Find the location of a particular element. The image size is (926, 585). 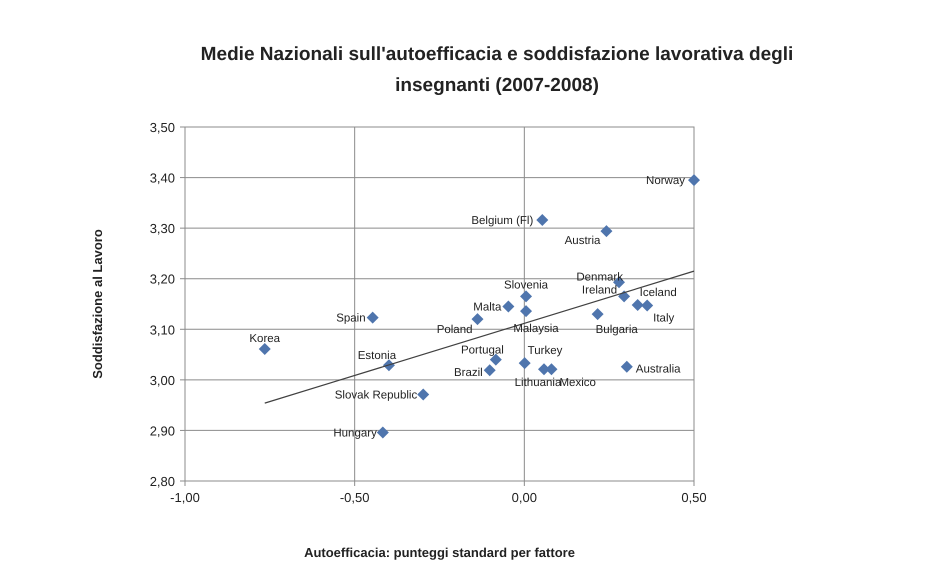

annotation: Norway is located at coordinates (666, 181).